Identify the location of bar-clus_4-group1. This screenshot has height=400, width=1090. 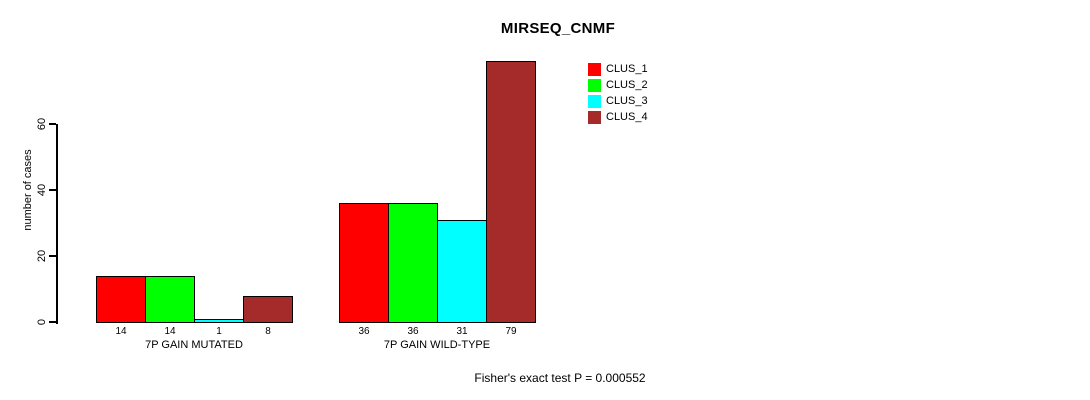
(268, 309).